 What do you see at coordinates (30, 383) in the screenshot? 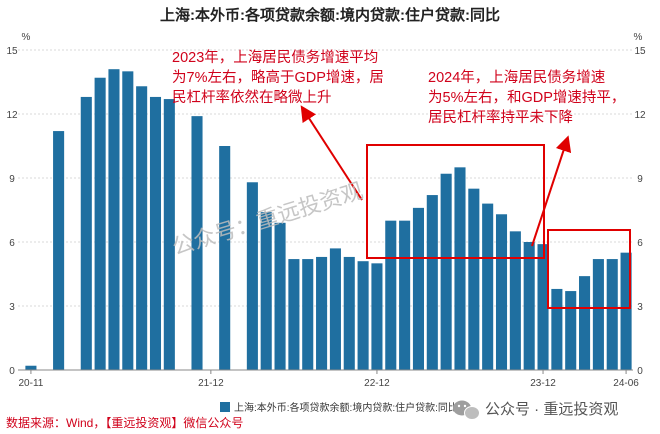
I see `x-tick-label: 20-11` at bounding box center [30, 383].